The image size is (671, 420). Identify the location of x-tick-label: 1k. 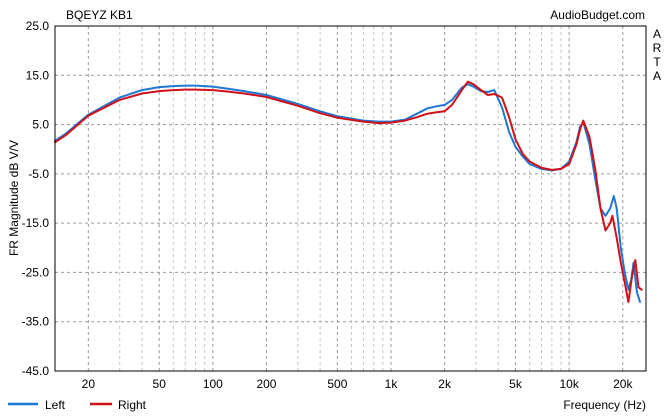
(392, 384).